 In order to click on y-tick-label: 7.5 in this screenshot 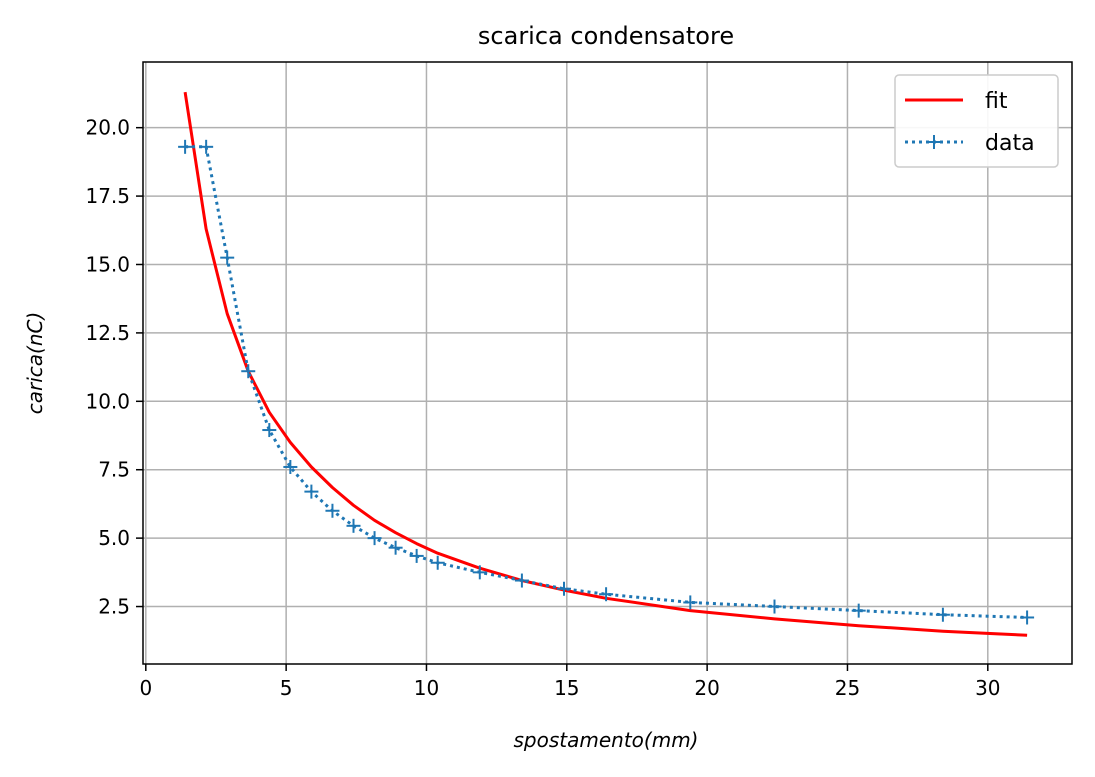, I will do `click(114, 470)`.